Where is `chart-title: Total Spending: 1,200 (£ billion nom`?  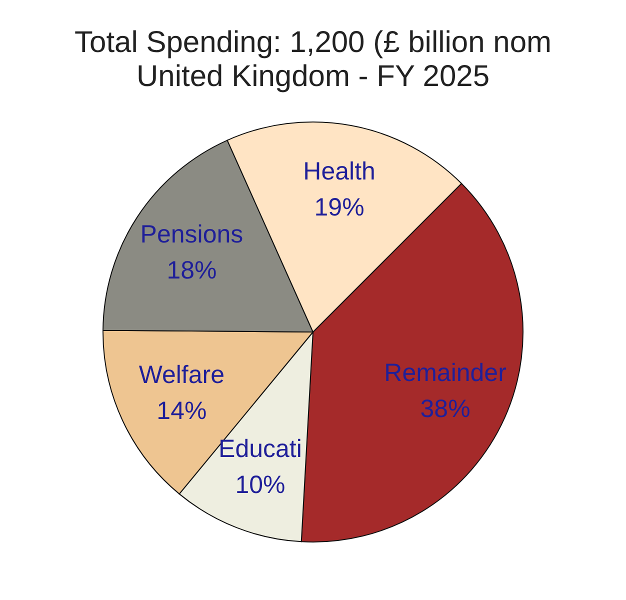
chart-title: Total Spending: 1,200 (£ billion nom is located at coordinates (313, 42).